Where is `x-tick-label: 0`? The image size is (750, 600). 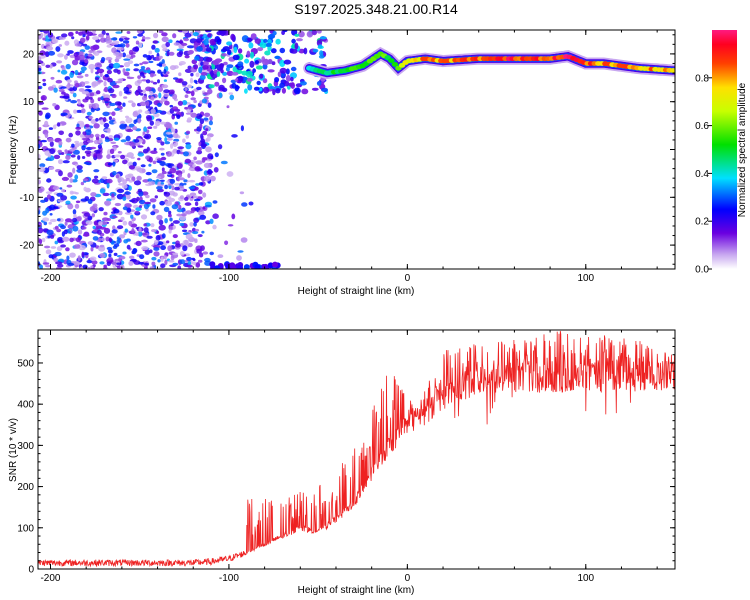
x-tick-label: 0 is located at coordinates (408, 278).